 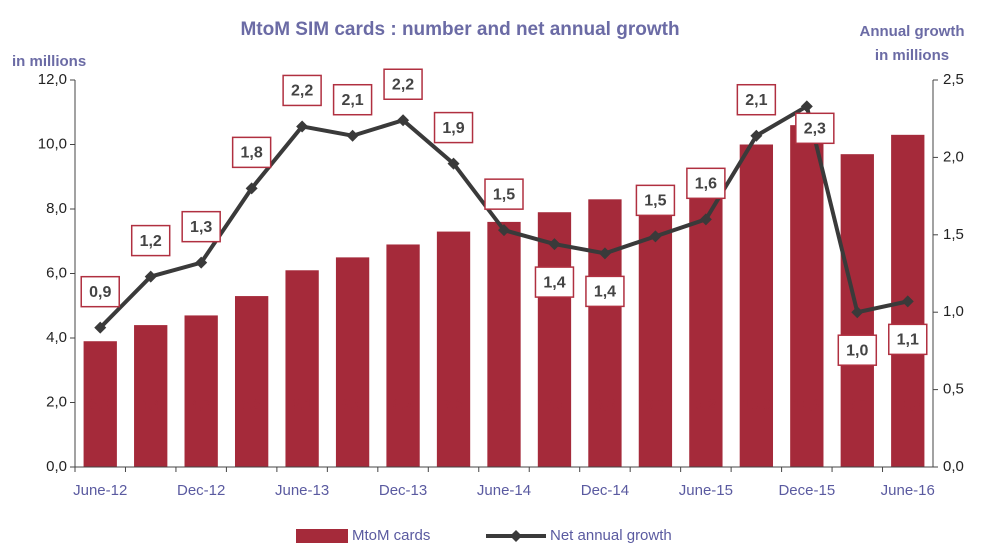 I want to click on bar-label: 5,3, so click(x=251, y=404).